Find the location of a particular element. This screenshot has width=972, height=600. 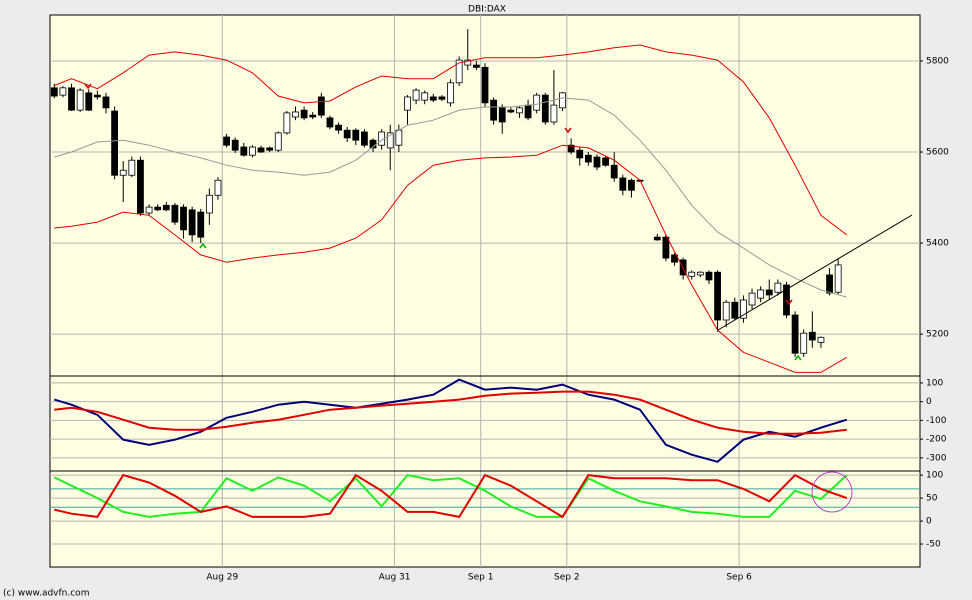

y-tick-label: -300 is located at coordinates (936, 458).